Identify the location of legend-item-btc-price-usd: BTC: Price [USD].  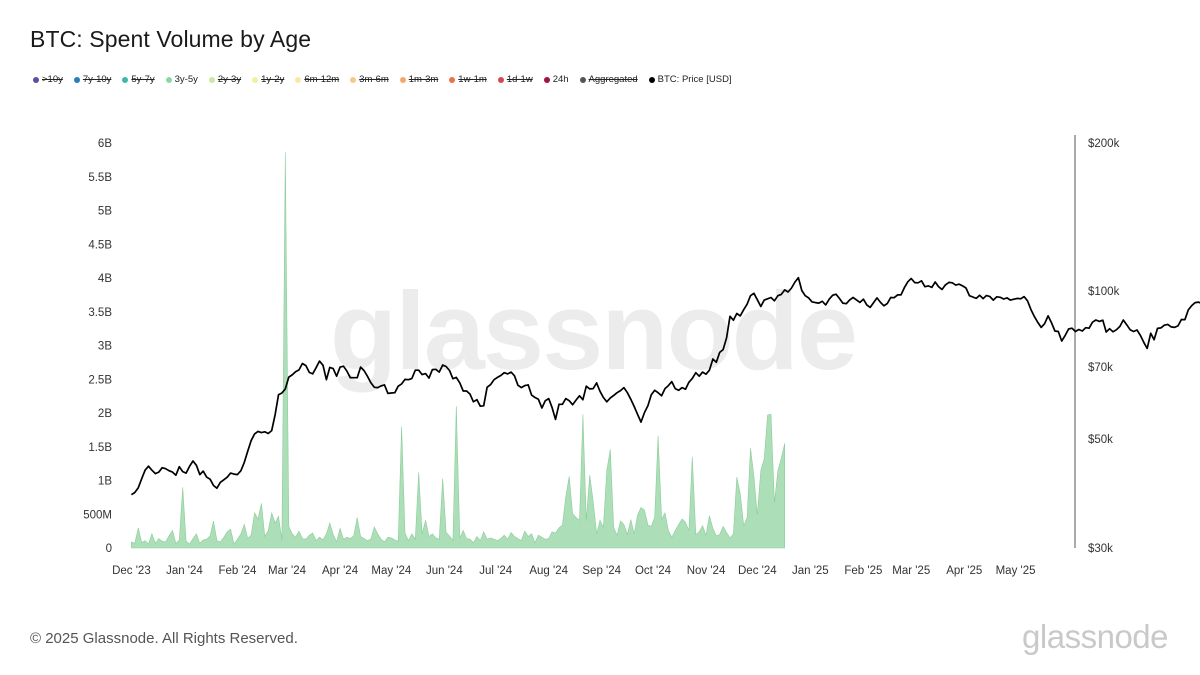
(690, 79).